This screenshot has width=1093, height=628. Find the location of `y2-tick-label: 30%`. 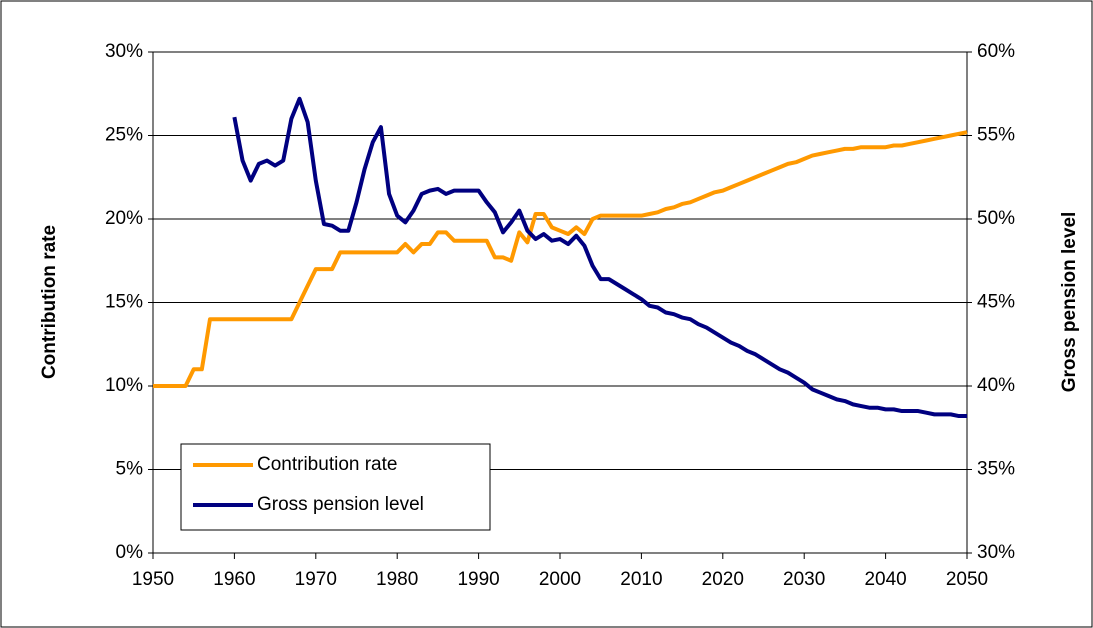

y2-tick-label: 30% is located at coordinates (996, 552).